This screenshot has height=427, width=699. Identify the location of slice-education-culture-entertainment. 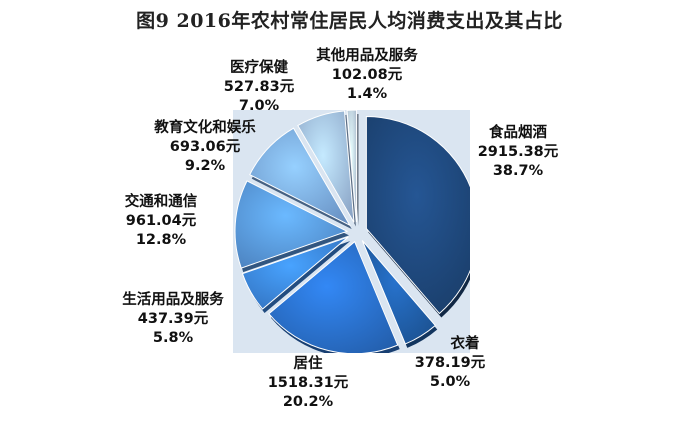
(300, 177).